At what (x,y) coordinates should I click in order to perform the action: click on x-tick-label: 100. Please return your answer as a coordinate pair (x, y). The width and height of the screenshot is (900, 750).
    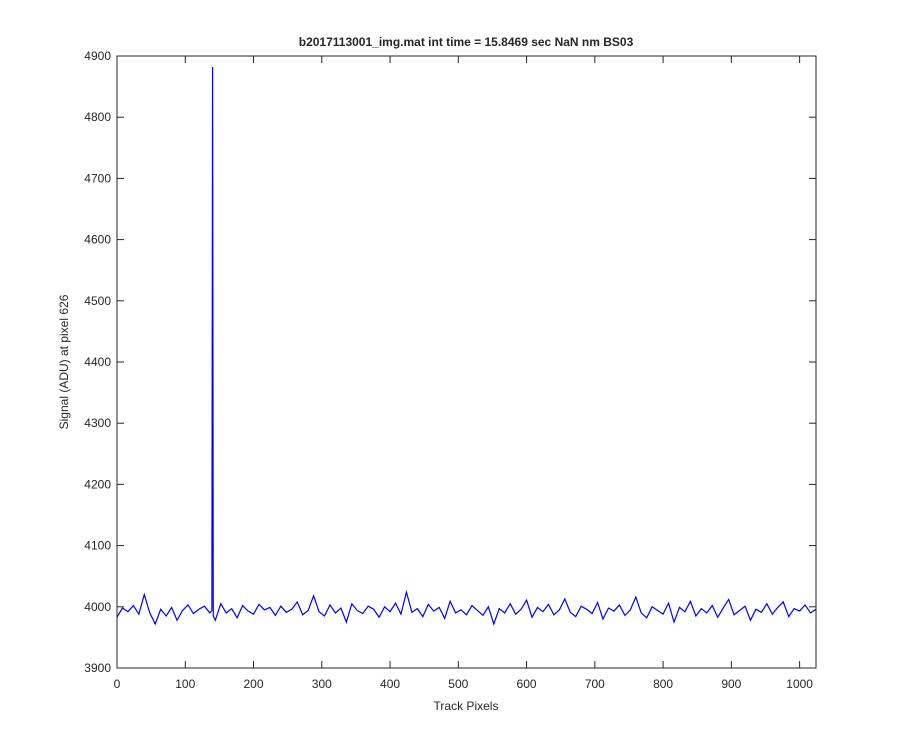
    Looking at the image, I should click on (185, 684).